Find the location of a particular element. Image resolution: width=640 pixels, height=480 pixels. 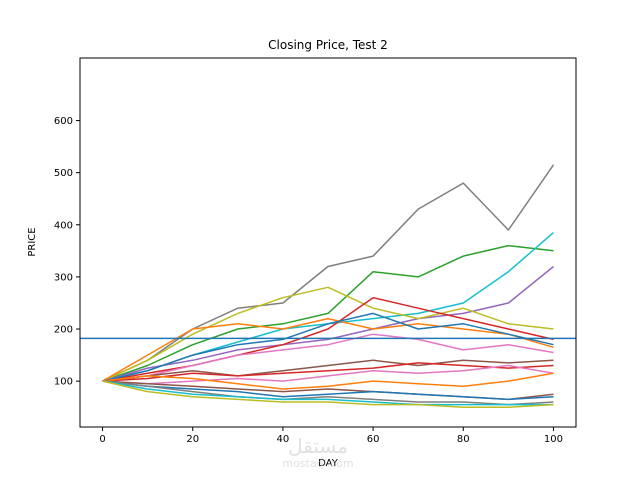

y-tick-label: 200 is located at coordinates (63, 330).